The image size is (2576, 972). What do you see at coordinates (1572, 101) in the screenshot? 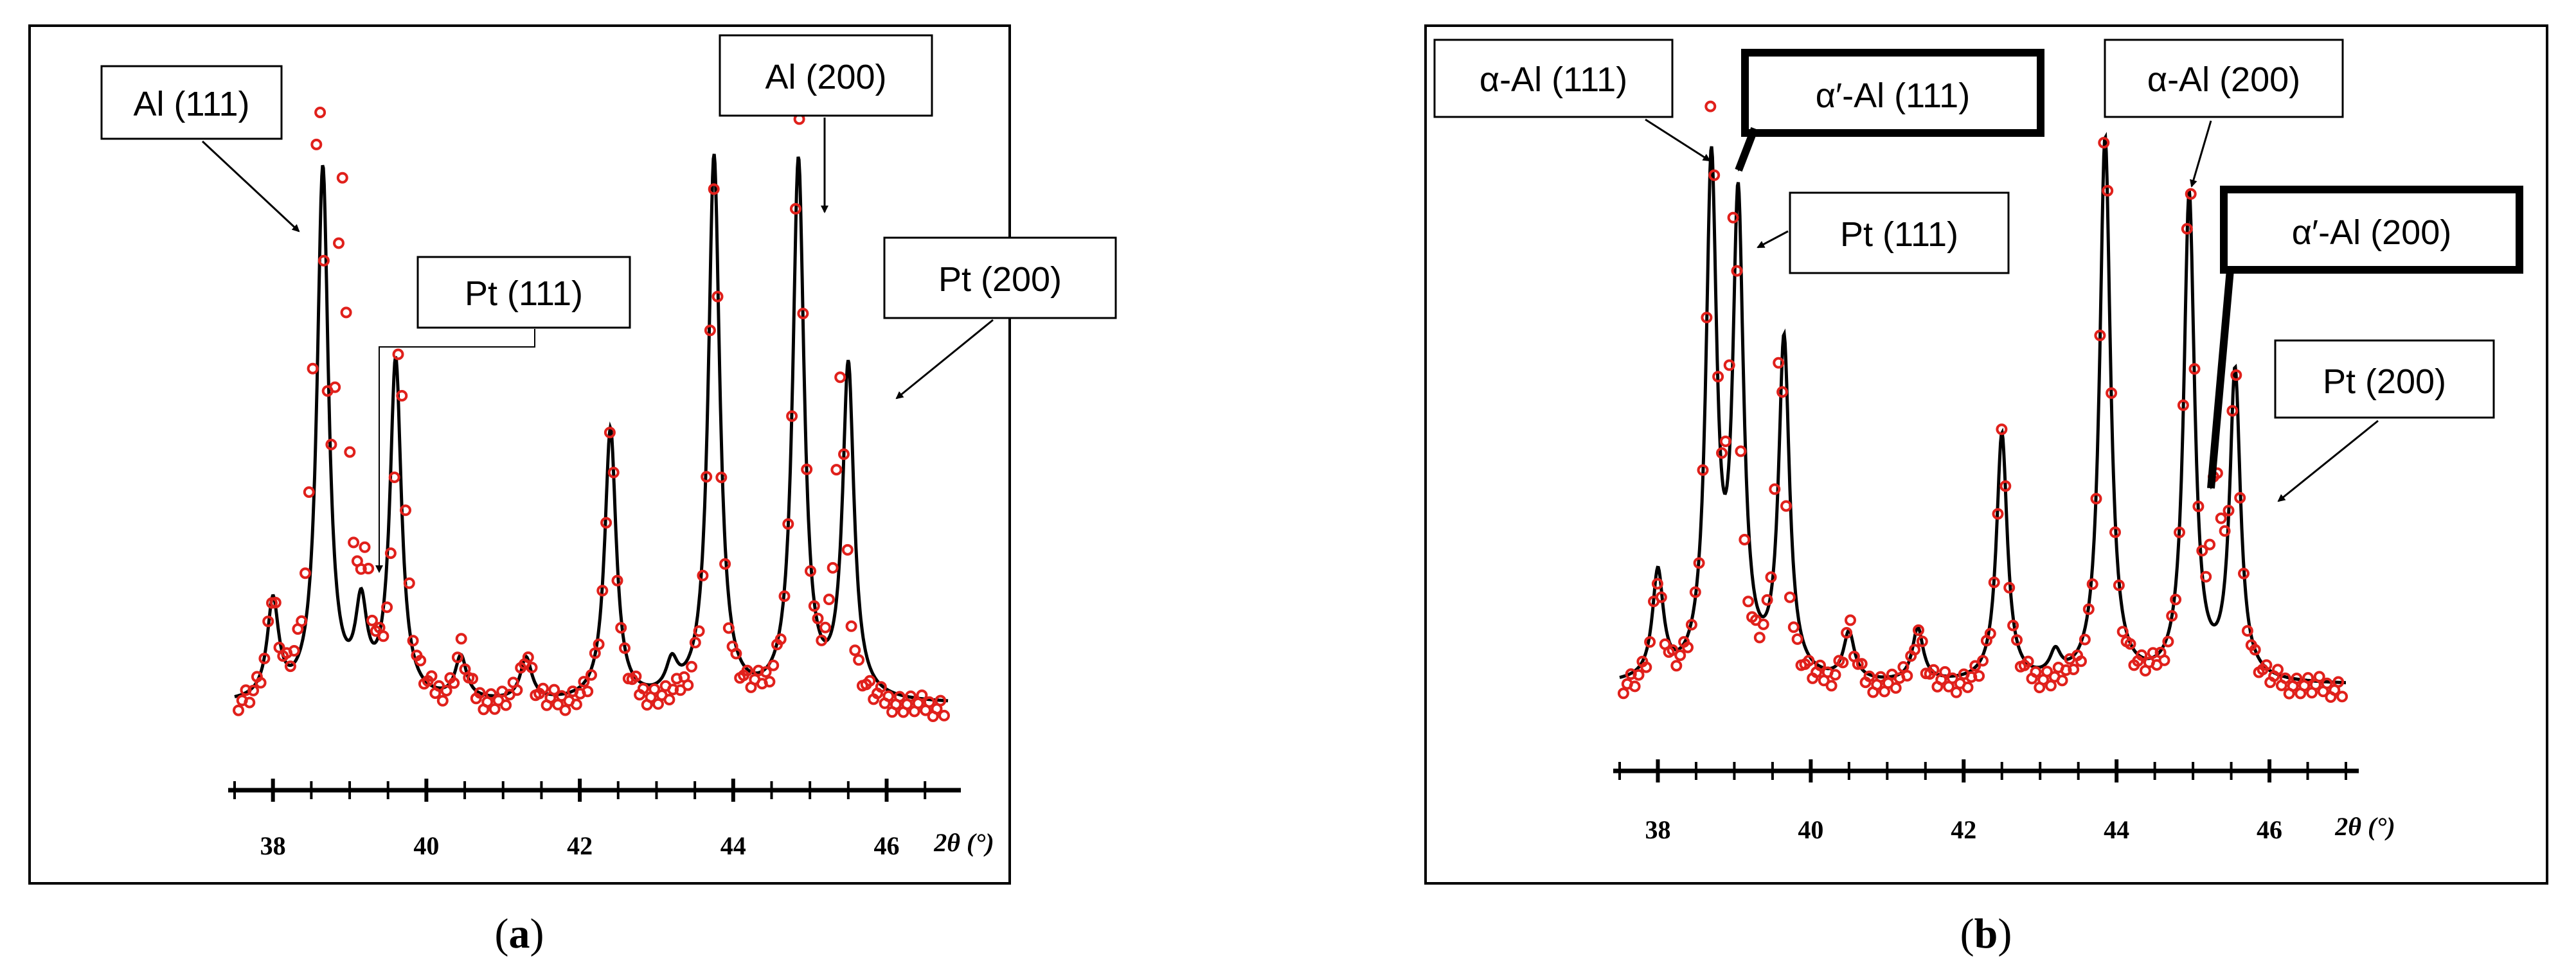
I see `annotation-alpha-al-111: α-Al (111)` at bounding box center [1572, 101].